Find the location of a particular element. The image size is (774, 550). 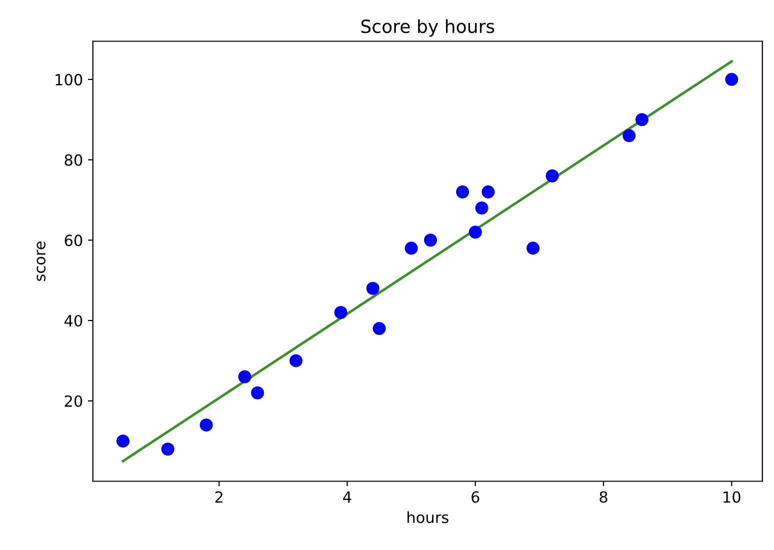

chart-title: Score by hours is located at coordinates (427, 28).